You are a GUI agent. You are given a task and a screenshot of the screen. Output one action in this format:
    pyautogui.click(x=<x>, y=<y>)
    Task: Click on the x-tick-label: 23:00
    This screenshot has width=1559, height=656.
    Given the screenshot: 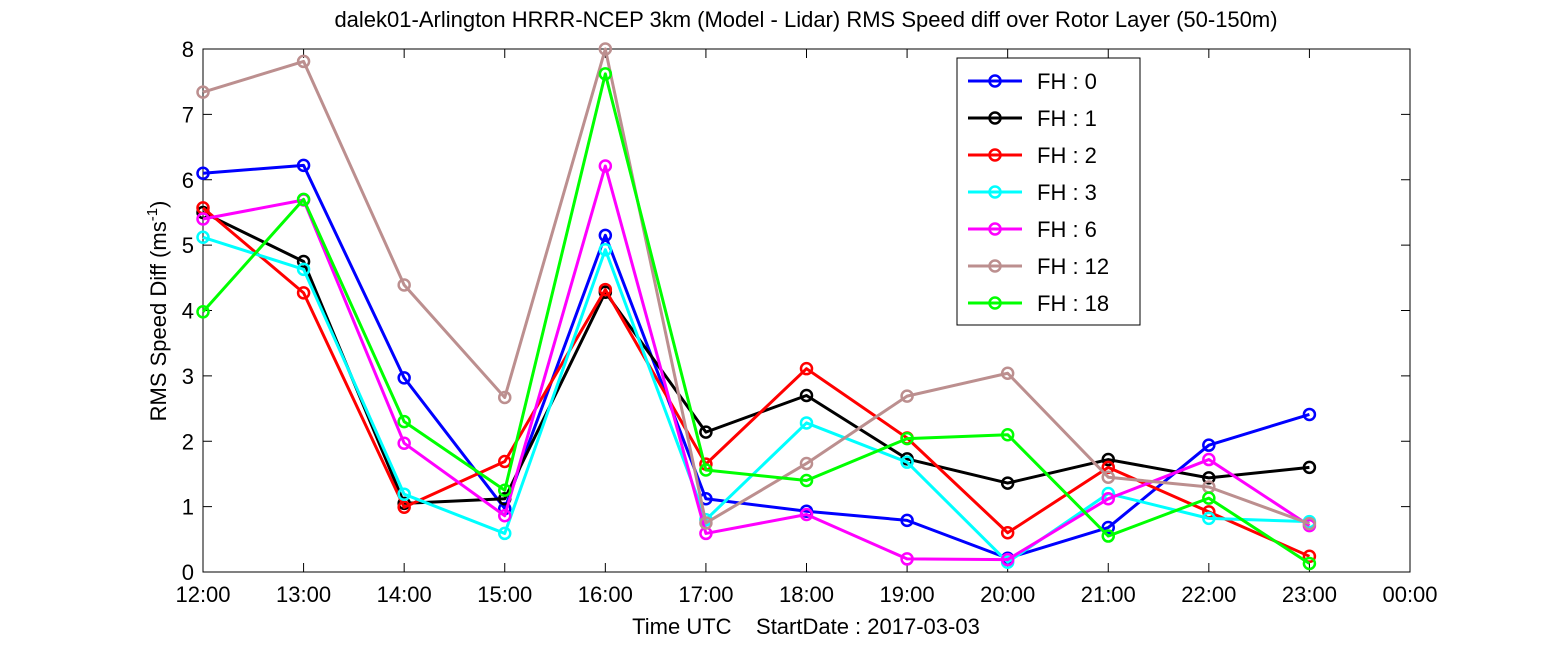 What is the action you would take?
    pyautogui.click(x=1309, y=594)
    